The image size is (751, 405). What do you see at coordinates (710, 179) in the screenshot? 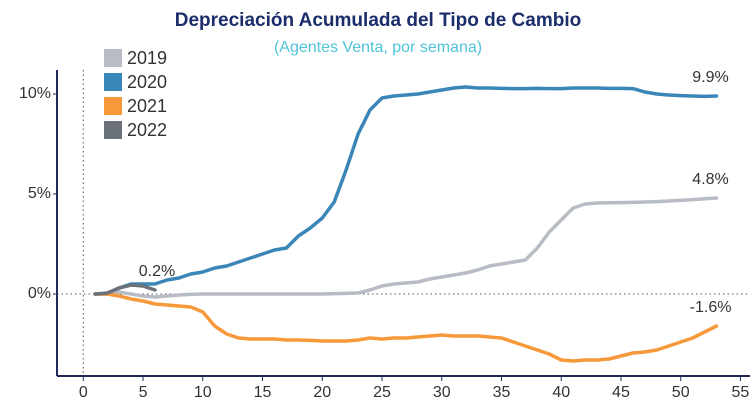
I see `data-label: 4.8%` at bounding box center [710, 179].